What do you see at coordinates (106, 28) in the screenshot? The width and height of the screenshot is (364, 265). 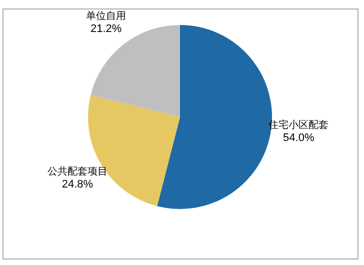 I see `data-label: 21.2%` at bounding box center [106, 28].